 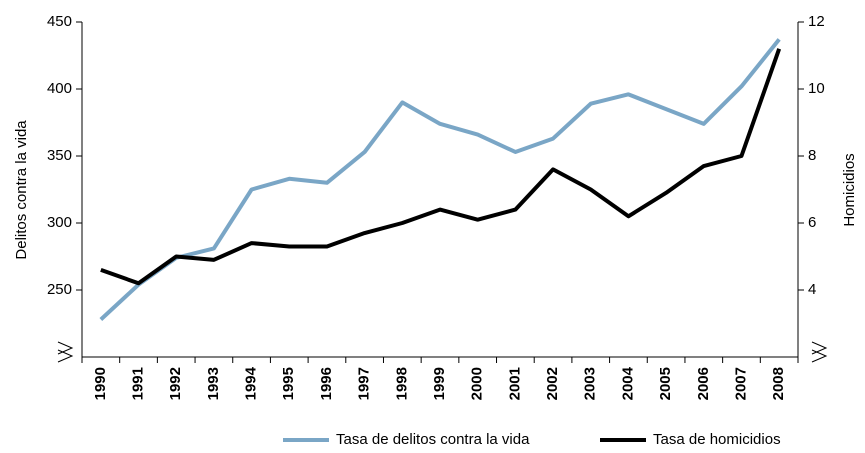 I want to click on x-tick-label: 2005, so click(x=665, y=383).